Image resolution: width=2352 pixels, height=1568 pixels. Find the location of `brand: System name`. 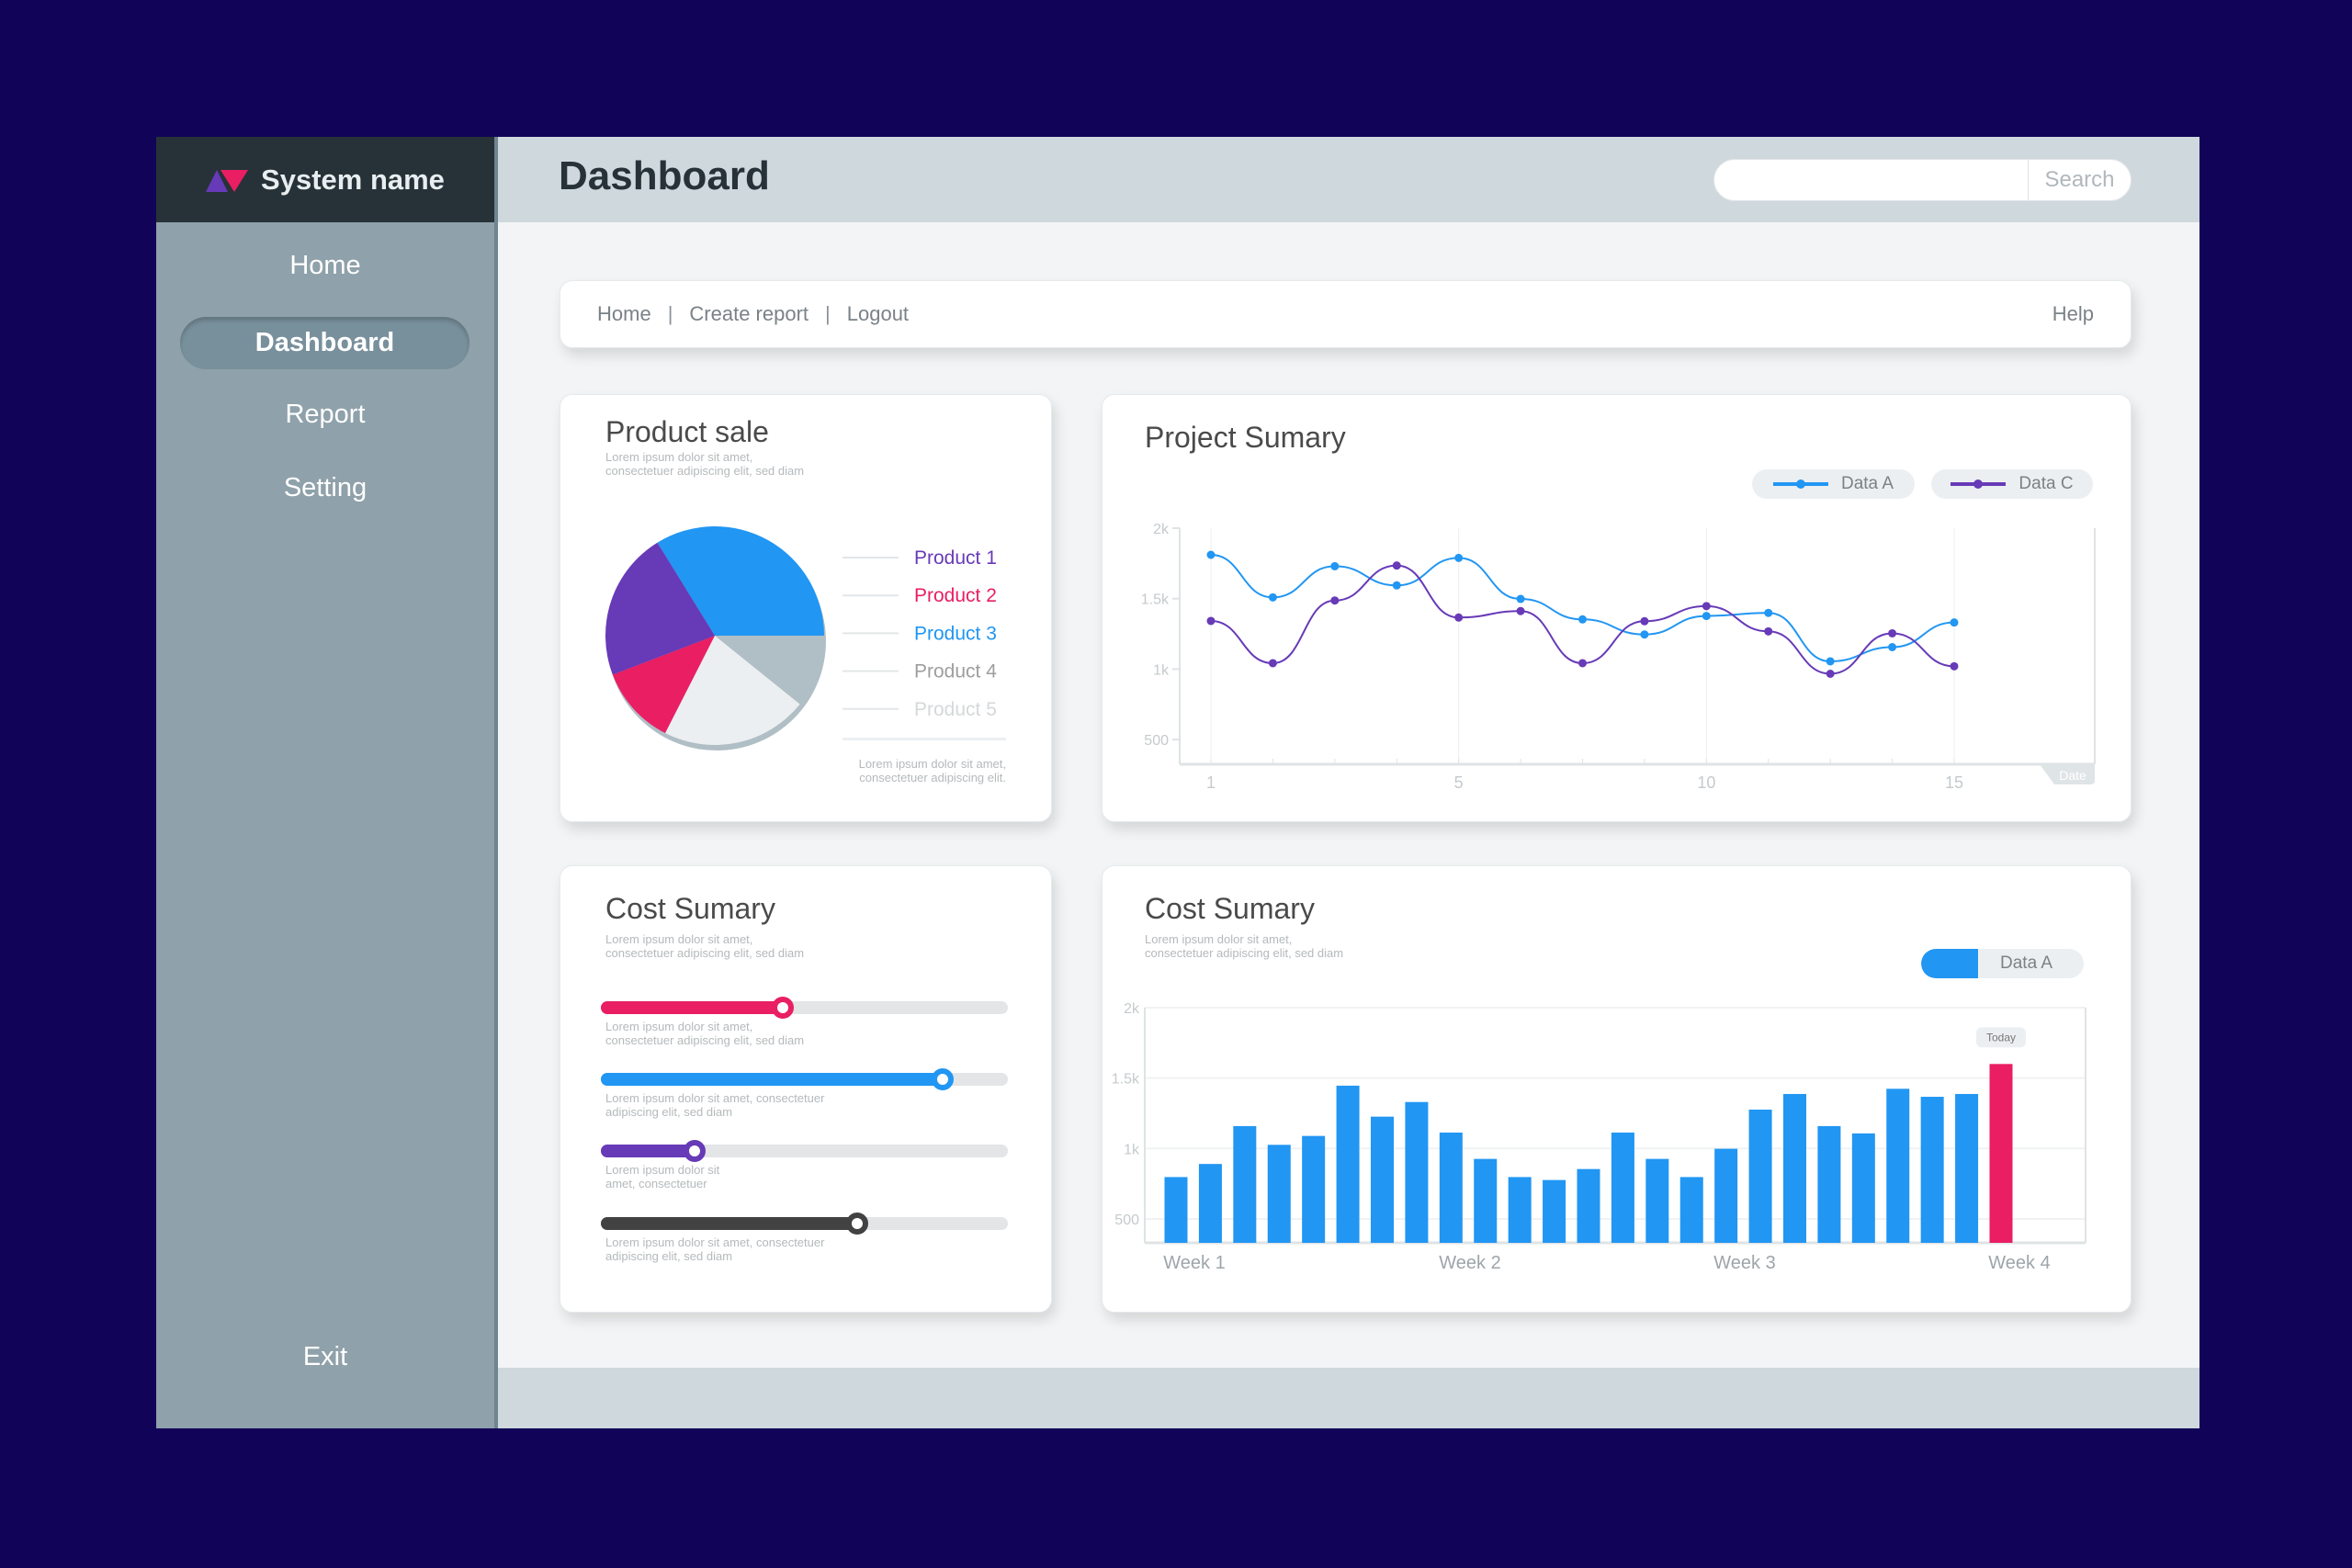

brand: System name is located at coordinates (325, 180).